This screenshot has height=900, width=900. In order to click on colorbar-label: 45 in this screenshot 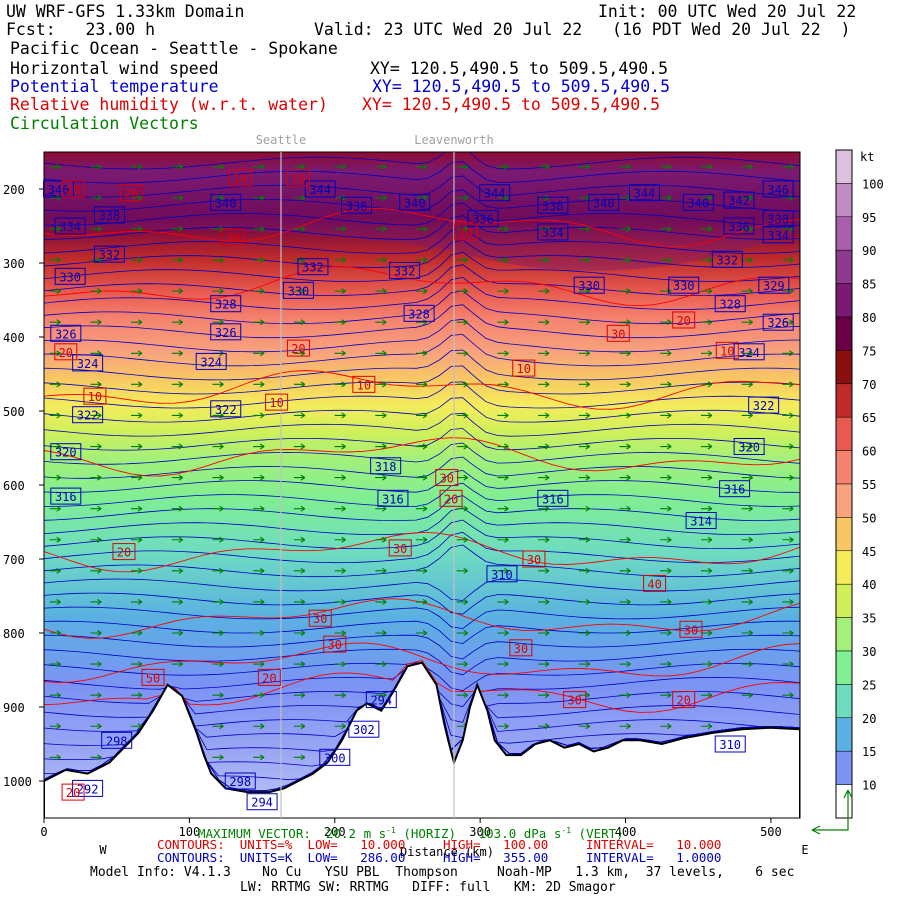, I will do `click(869, 552)`.